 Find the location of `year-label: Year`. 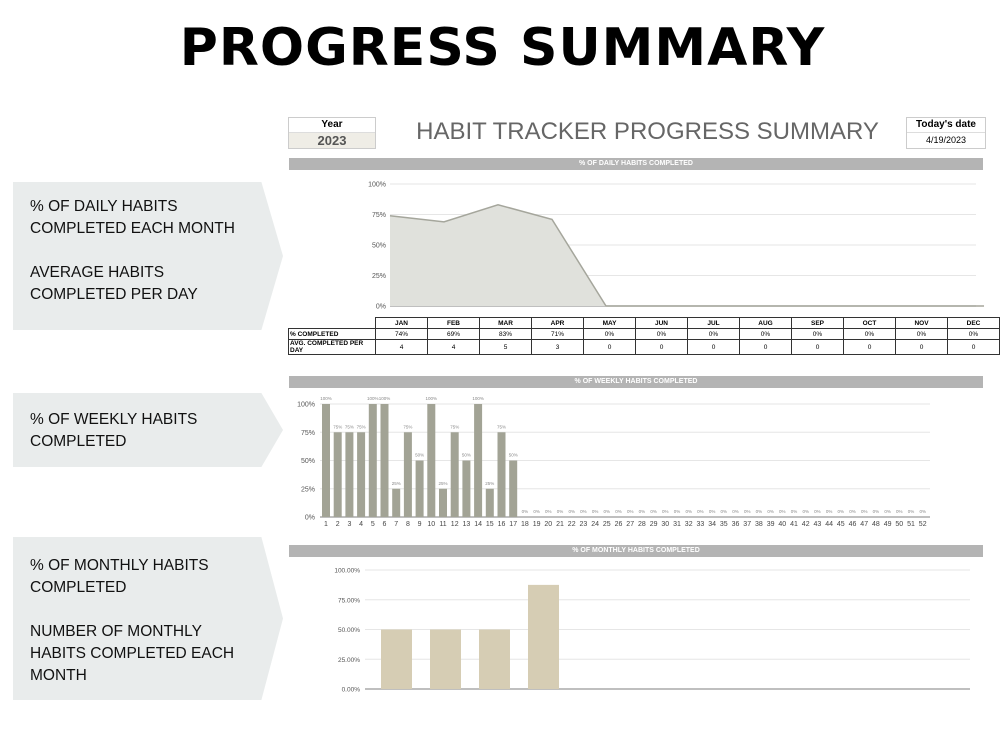

year-label: Year is located at coordinates (332, 125).